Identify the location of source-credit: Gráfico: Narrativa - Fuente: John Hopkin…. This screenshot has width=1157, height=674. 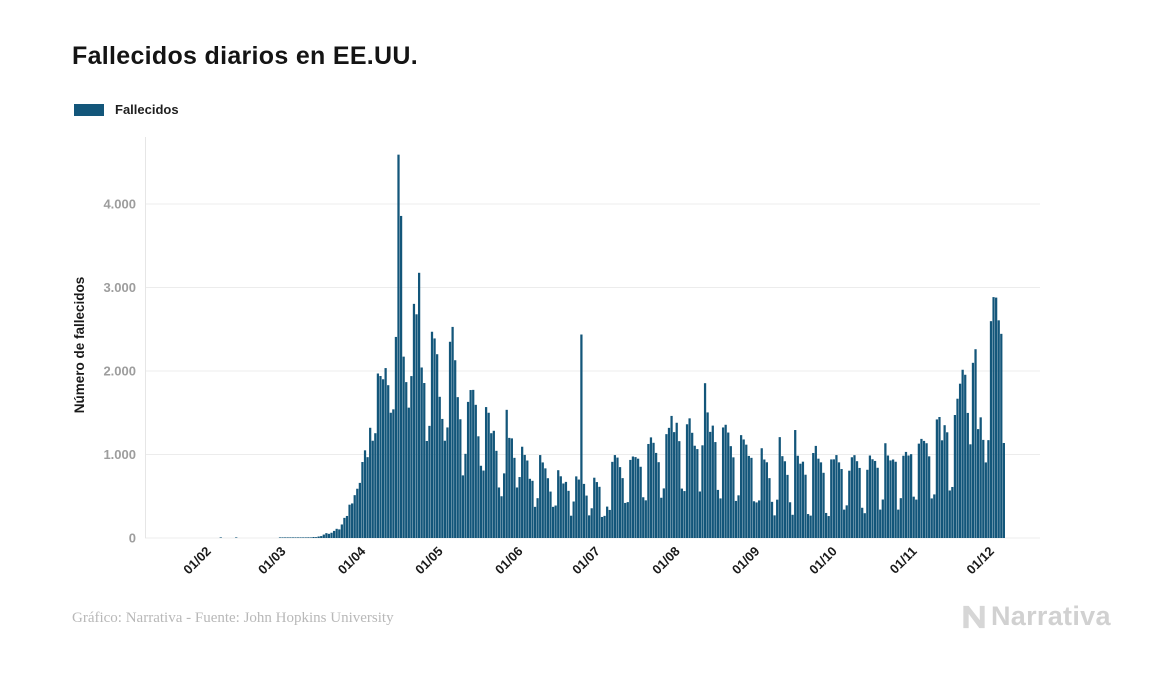
(233, 618).